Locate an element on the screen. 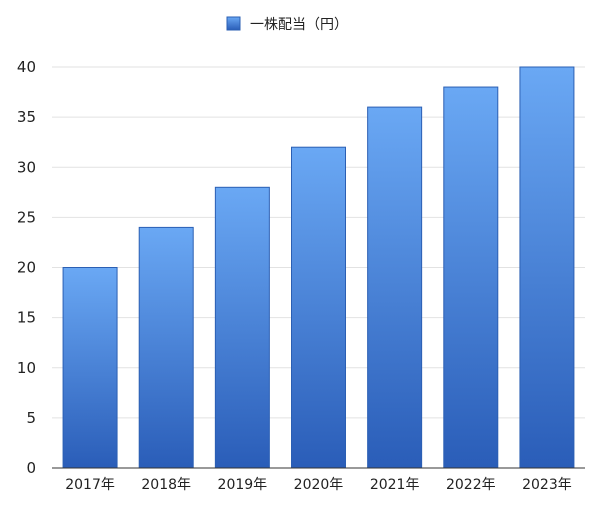 The width and height of the screenshot is (600, 508). x-tick-label: 2023年 is located at coordinates (547, 485).